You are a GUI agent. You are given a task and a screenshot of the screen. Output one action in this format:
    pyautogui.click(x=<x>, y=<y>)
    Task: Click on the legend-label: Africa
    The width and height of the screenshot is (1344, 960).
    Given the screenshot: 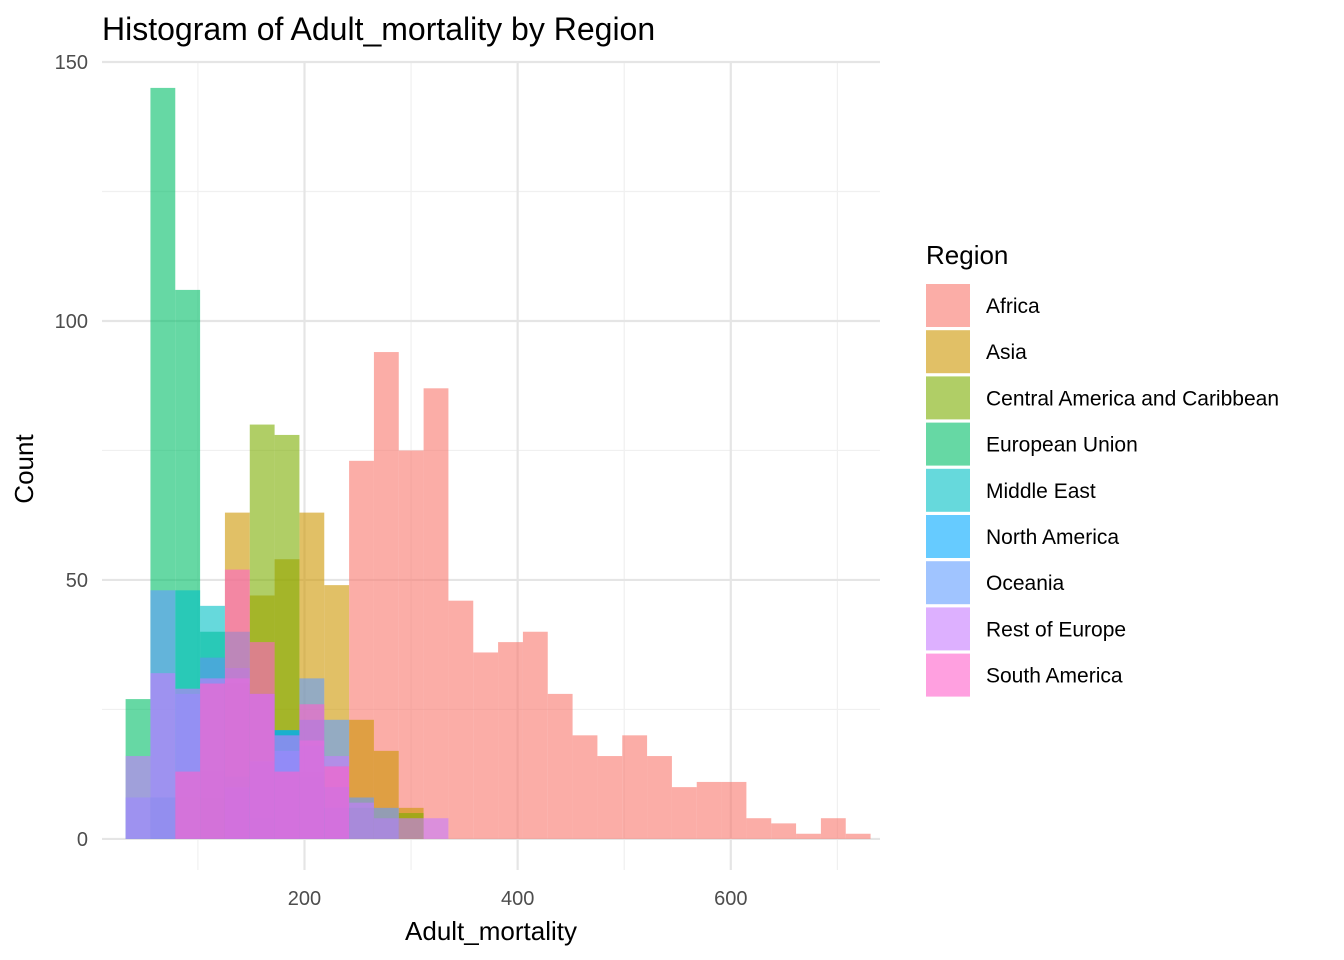 What is the action you would take?
    pyautogui.click(x=1013, y=306)
    